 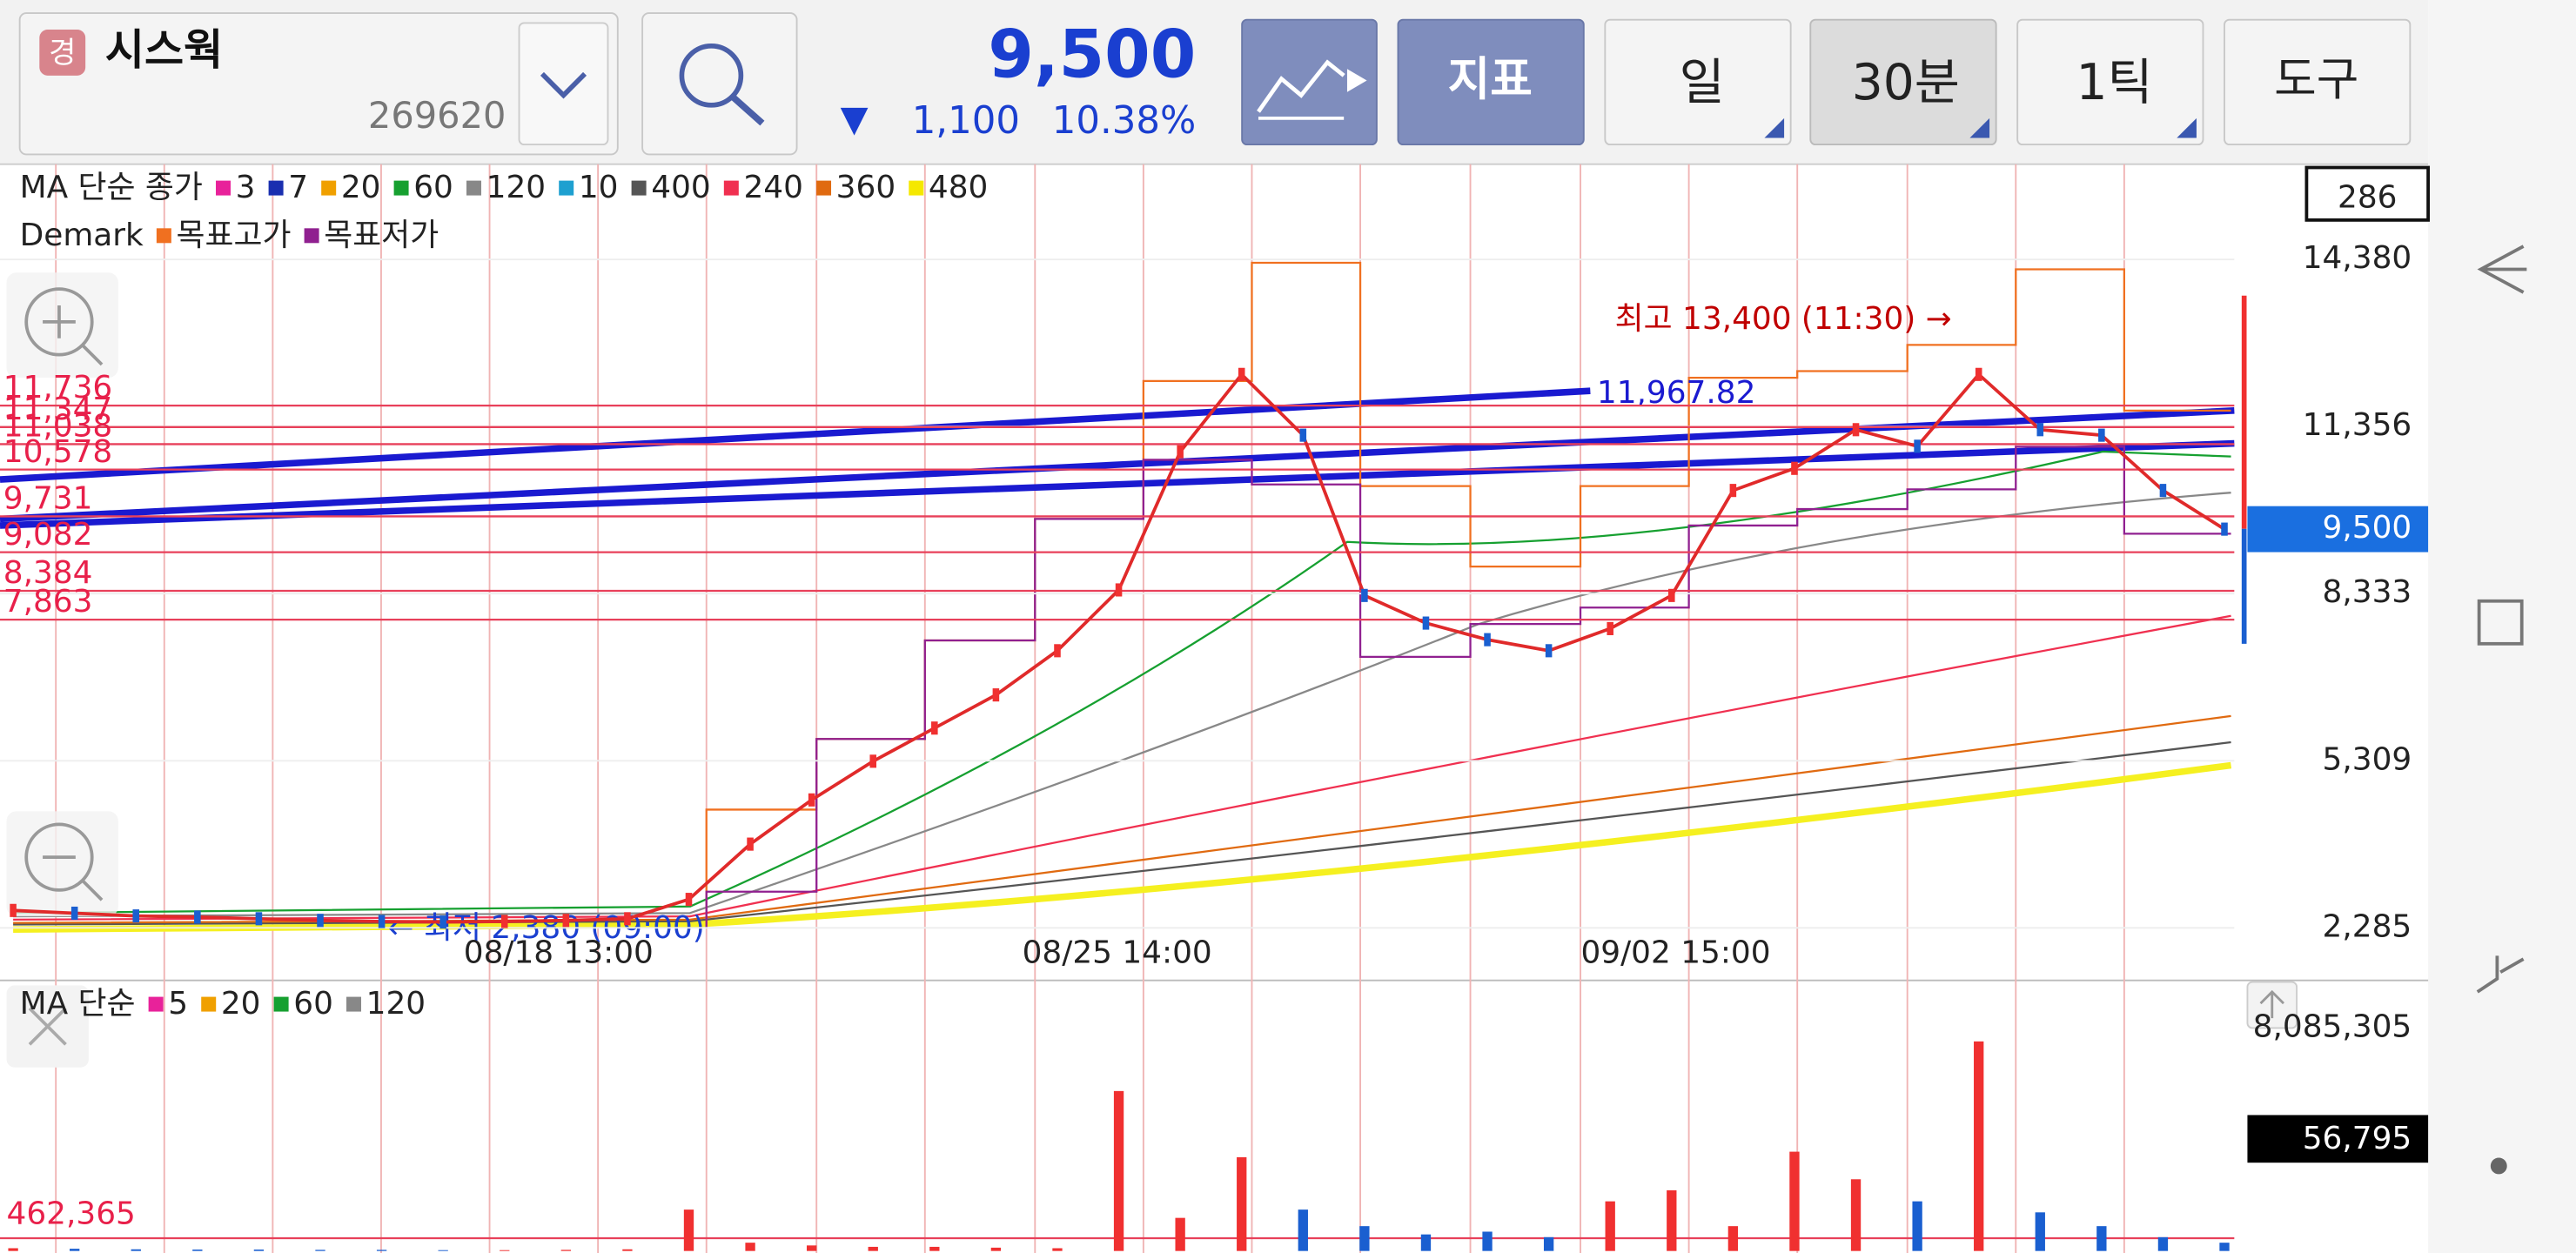 I want to click on change-percent: 10.38%, so click(x=1124, y=121).